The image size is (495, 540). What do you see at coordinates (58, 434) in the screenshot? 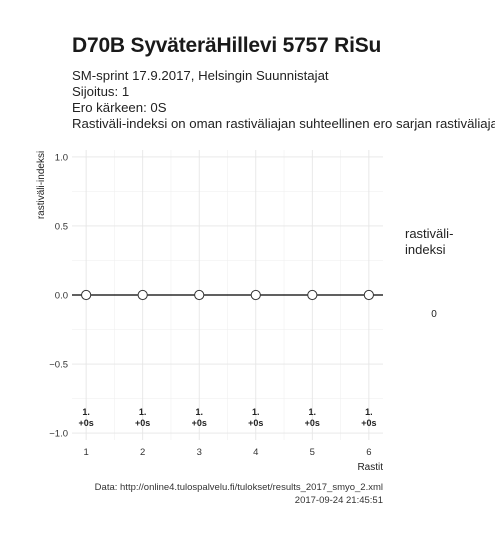
I see `y-tick-label: −1.0` at bounding box center [58, 434].